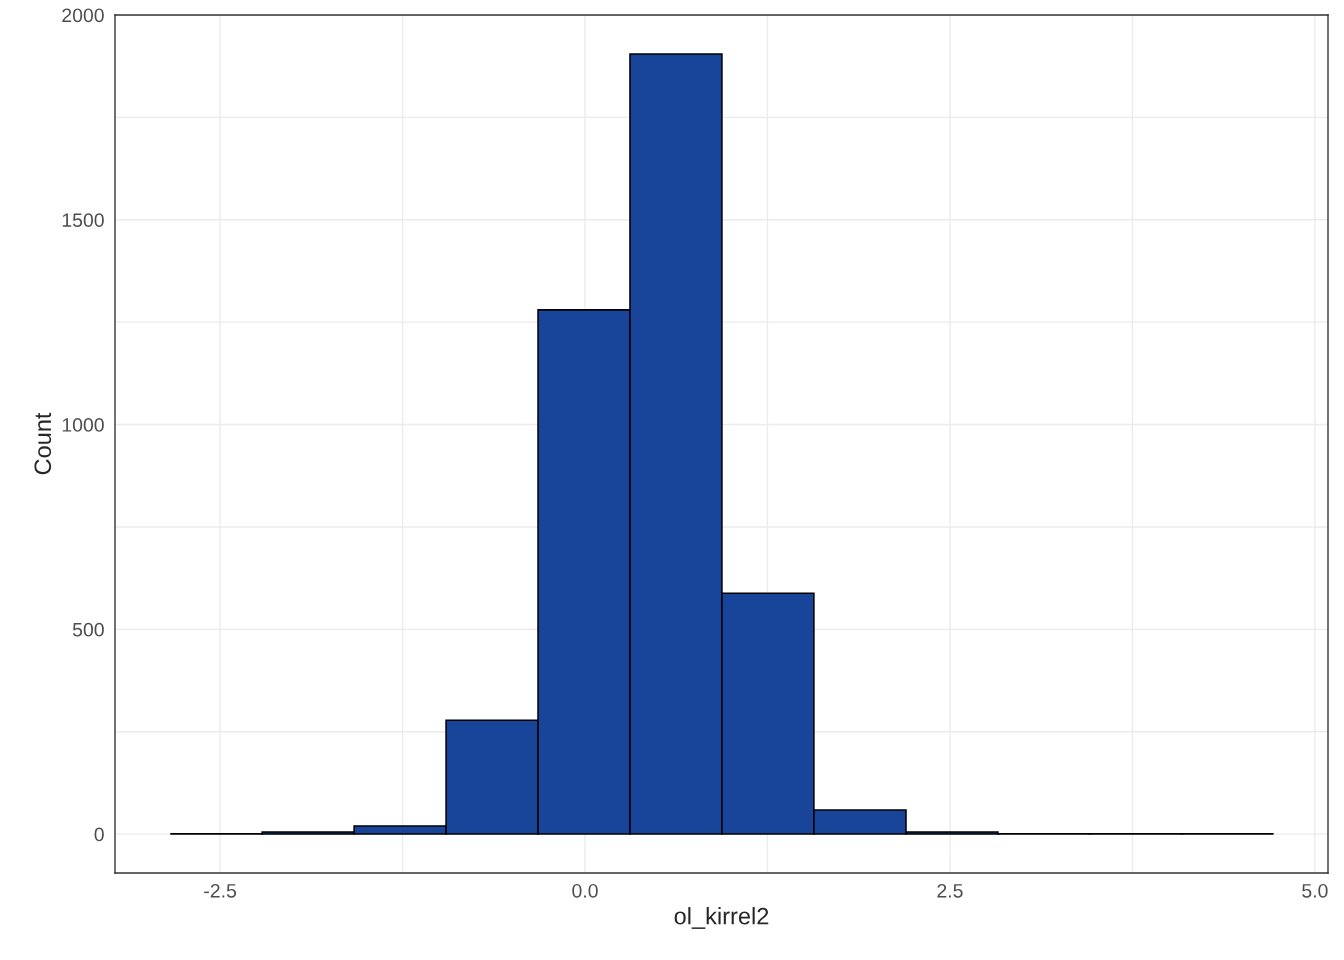 Image resolution: width=1344 pixels, height=960 pixels. I want to click on x-tick-label: 5.0, so click(1315, 890).